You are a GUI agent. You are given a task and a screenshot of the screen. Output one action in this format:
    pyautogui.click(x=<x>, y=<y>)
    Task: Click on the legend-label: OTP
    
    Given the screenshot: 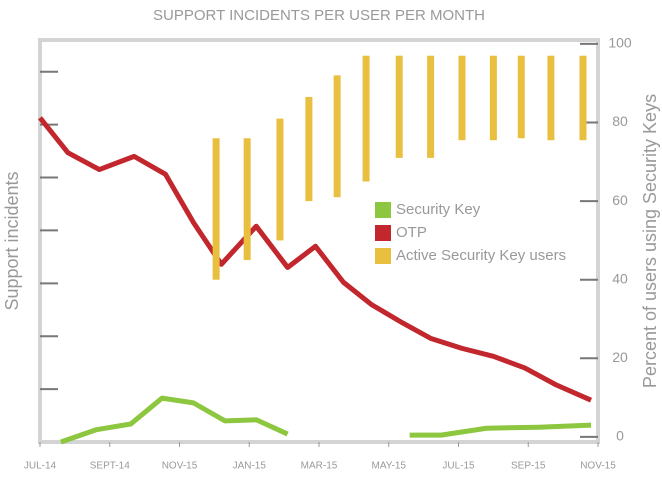 What is the action you would take?
    pyautogui.click(x=411, y=232)
    